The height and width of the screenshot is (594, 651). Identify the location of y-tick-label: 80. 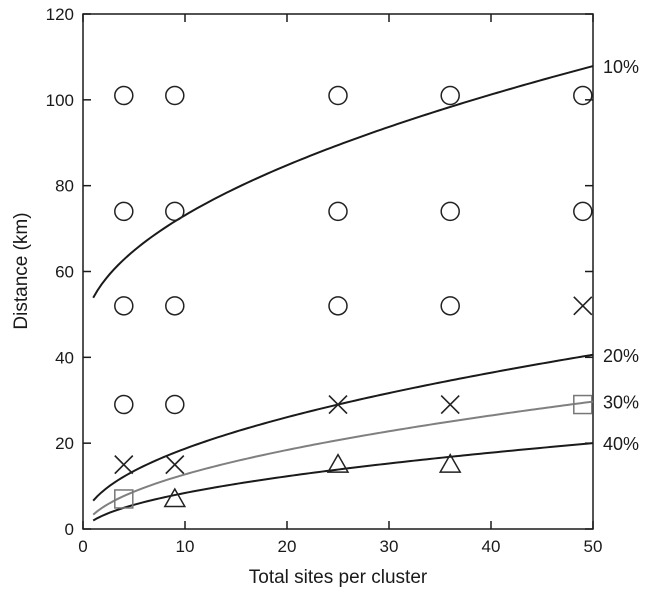
(64, 186).